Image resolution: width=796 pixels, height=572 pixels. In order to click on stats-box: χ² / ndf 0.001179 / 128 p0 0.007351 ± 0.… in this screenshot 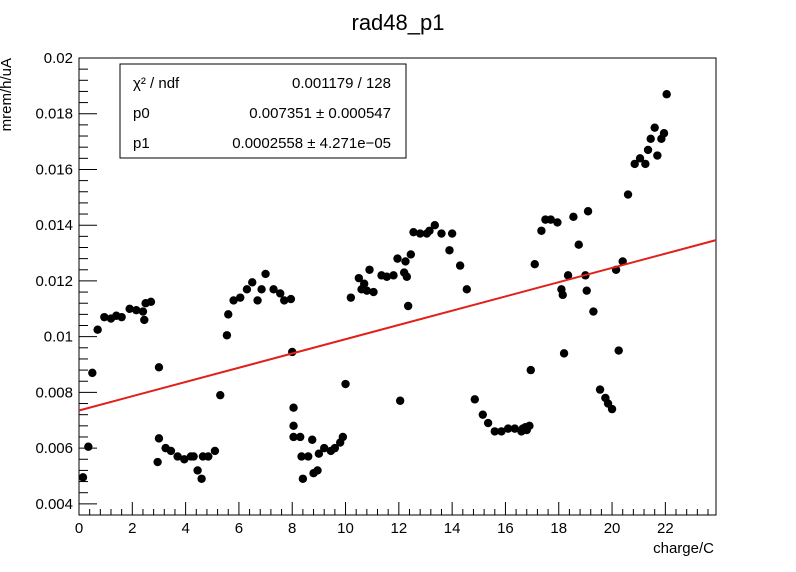, I will do `click(263, 111)`.